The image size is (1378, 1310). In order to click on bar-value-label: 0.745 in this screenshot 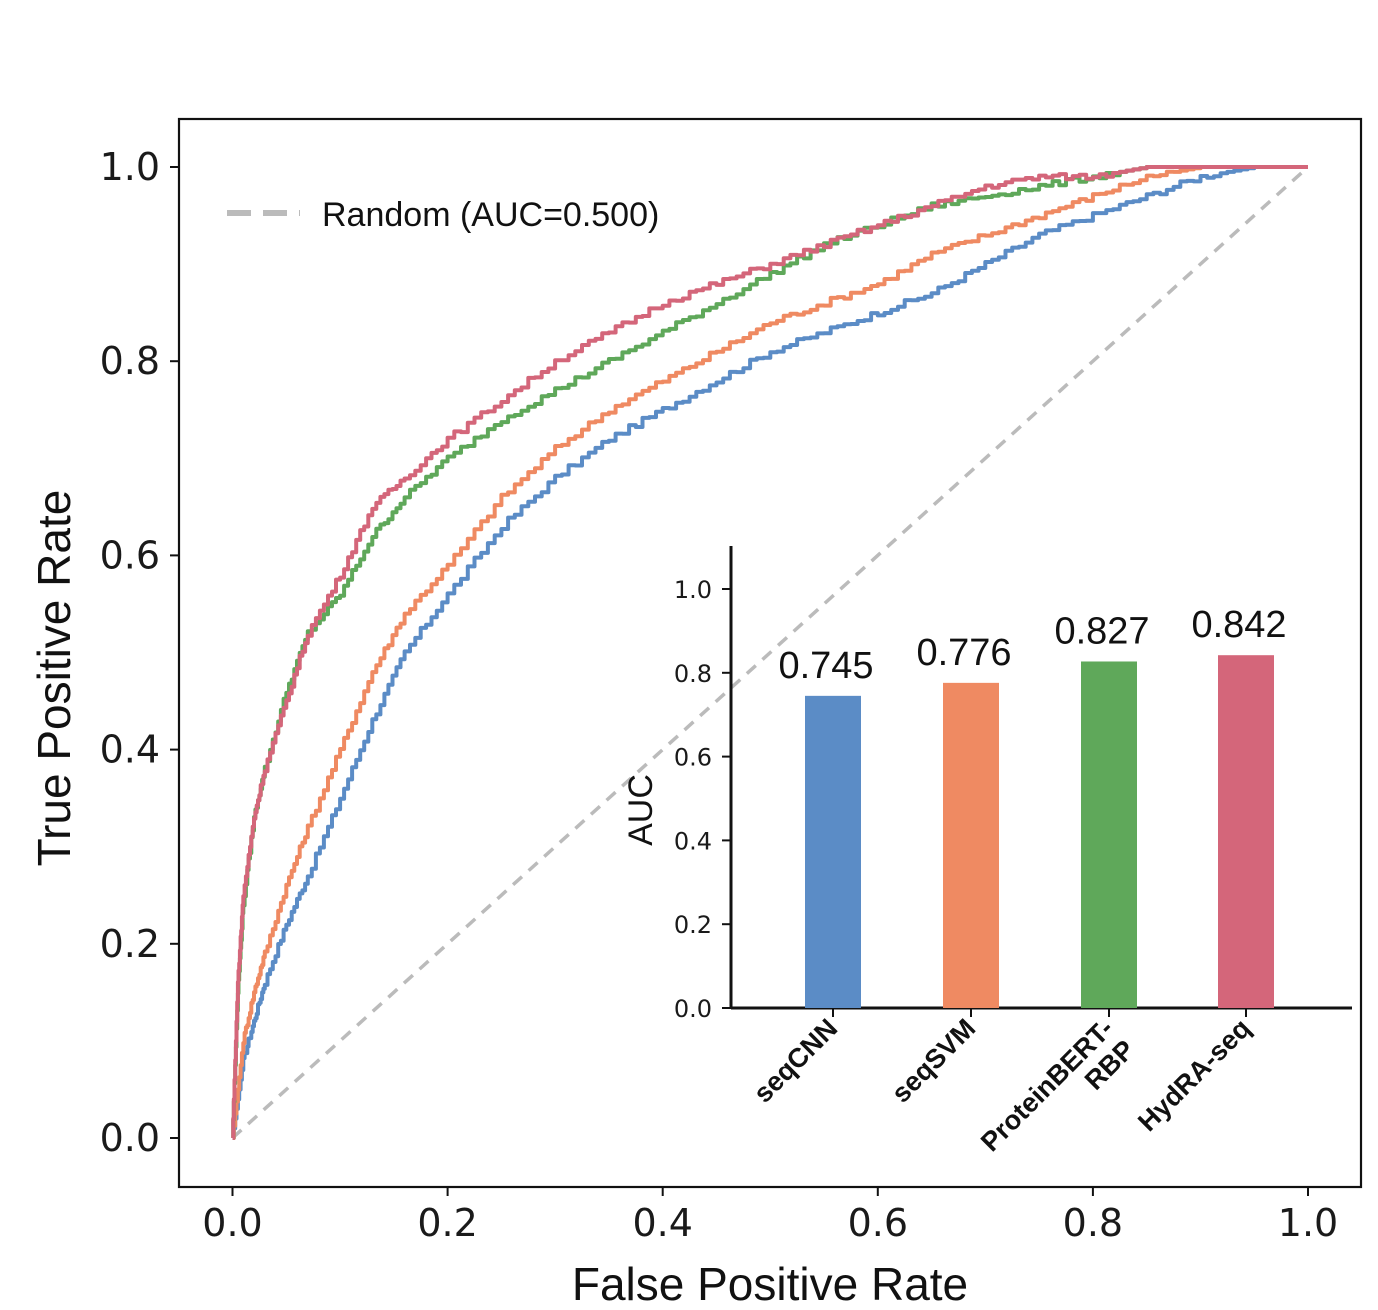, I will do `click(825, 666)`.